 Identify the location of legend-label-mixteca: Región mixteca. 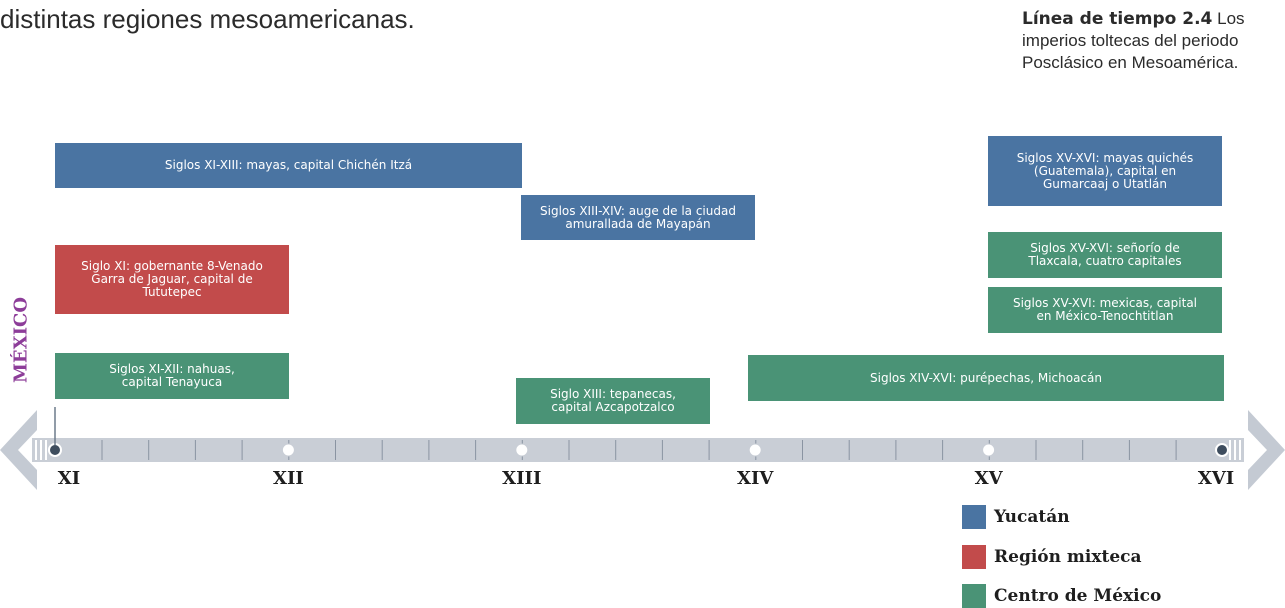
(1068, 557).